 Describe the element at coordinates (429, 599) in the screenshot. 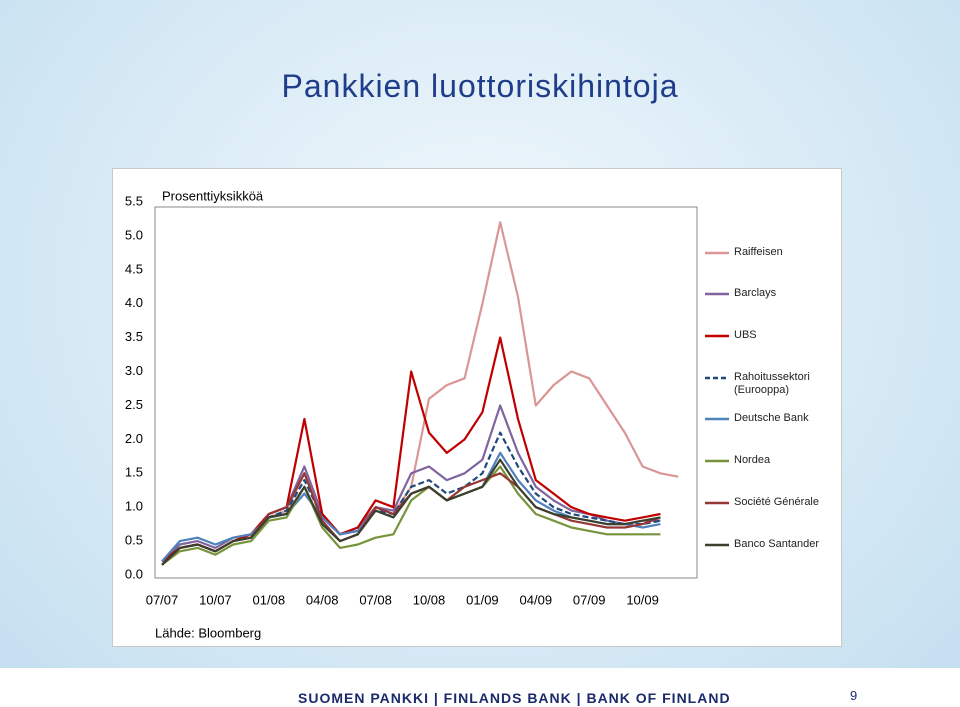

I see `x-tick-label: 10/08` at that location.